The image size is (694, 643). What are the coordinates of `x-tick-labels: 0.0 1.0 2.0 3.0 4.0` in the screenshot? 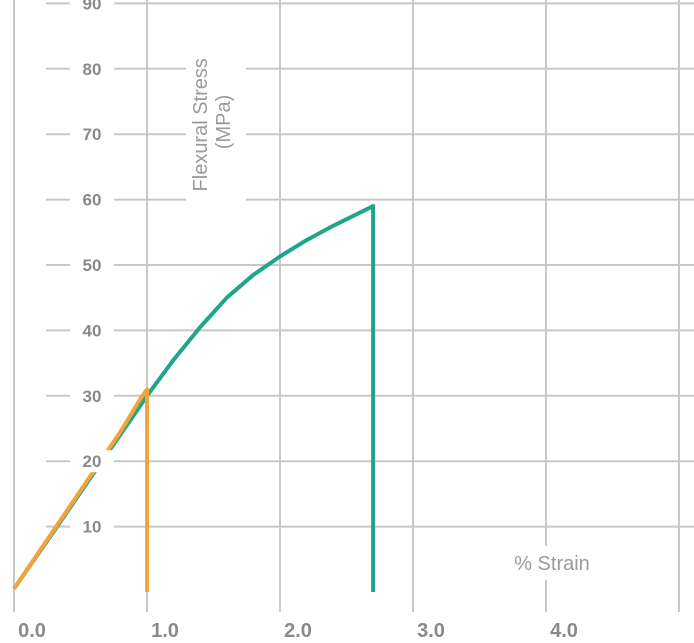 It's located at (298, 631).